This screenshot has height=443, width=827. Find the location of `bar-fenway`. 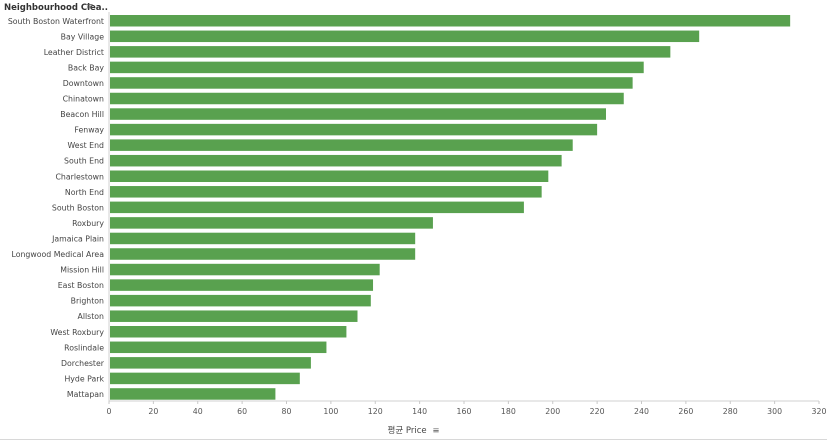

bar-fenway is located at coordinates (353, 130).